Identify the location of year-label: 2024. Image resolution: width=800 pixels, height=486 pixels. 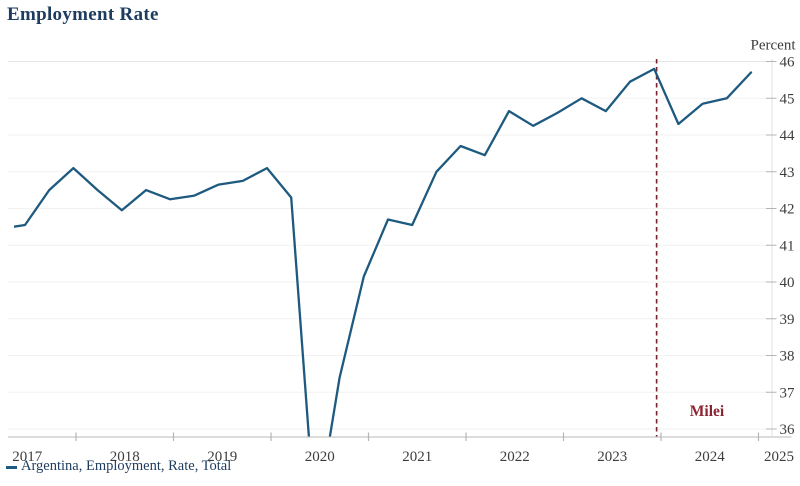
(710, 457).